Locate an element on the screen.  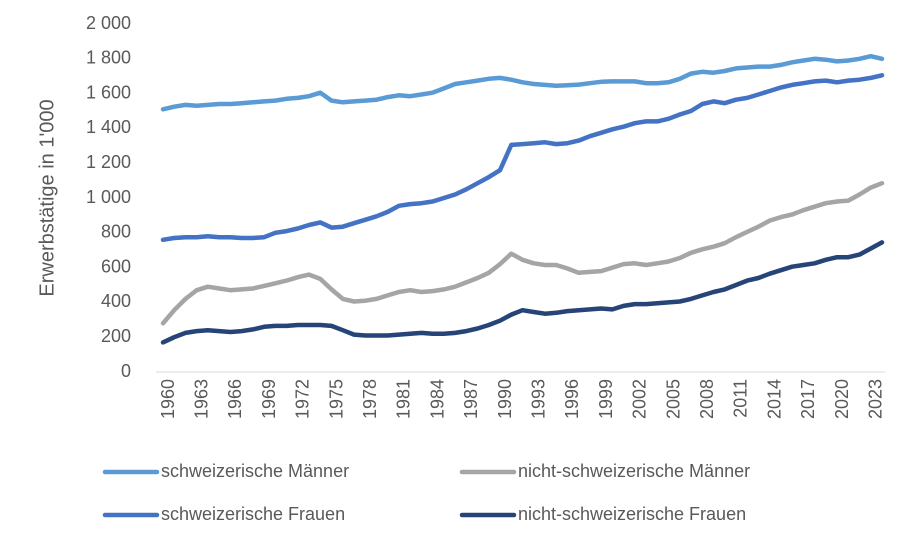
y-tick-label: 1 800 is located at coordinates (108, 58).